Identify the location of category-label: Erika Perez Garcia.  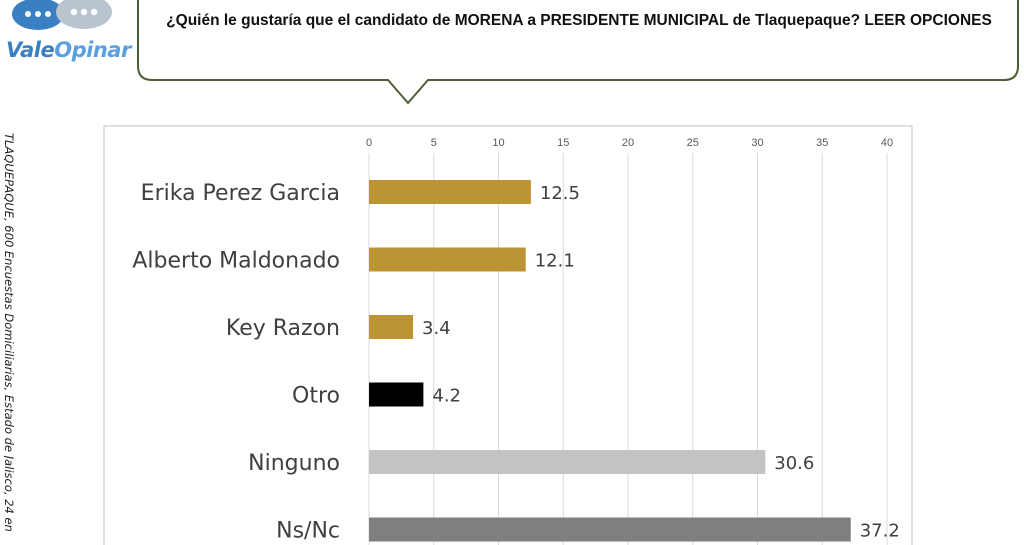
(240, 193).